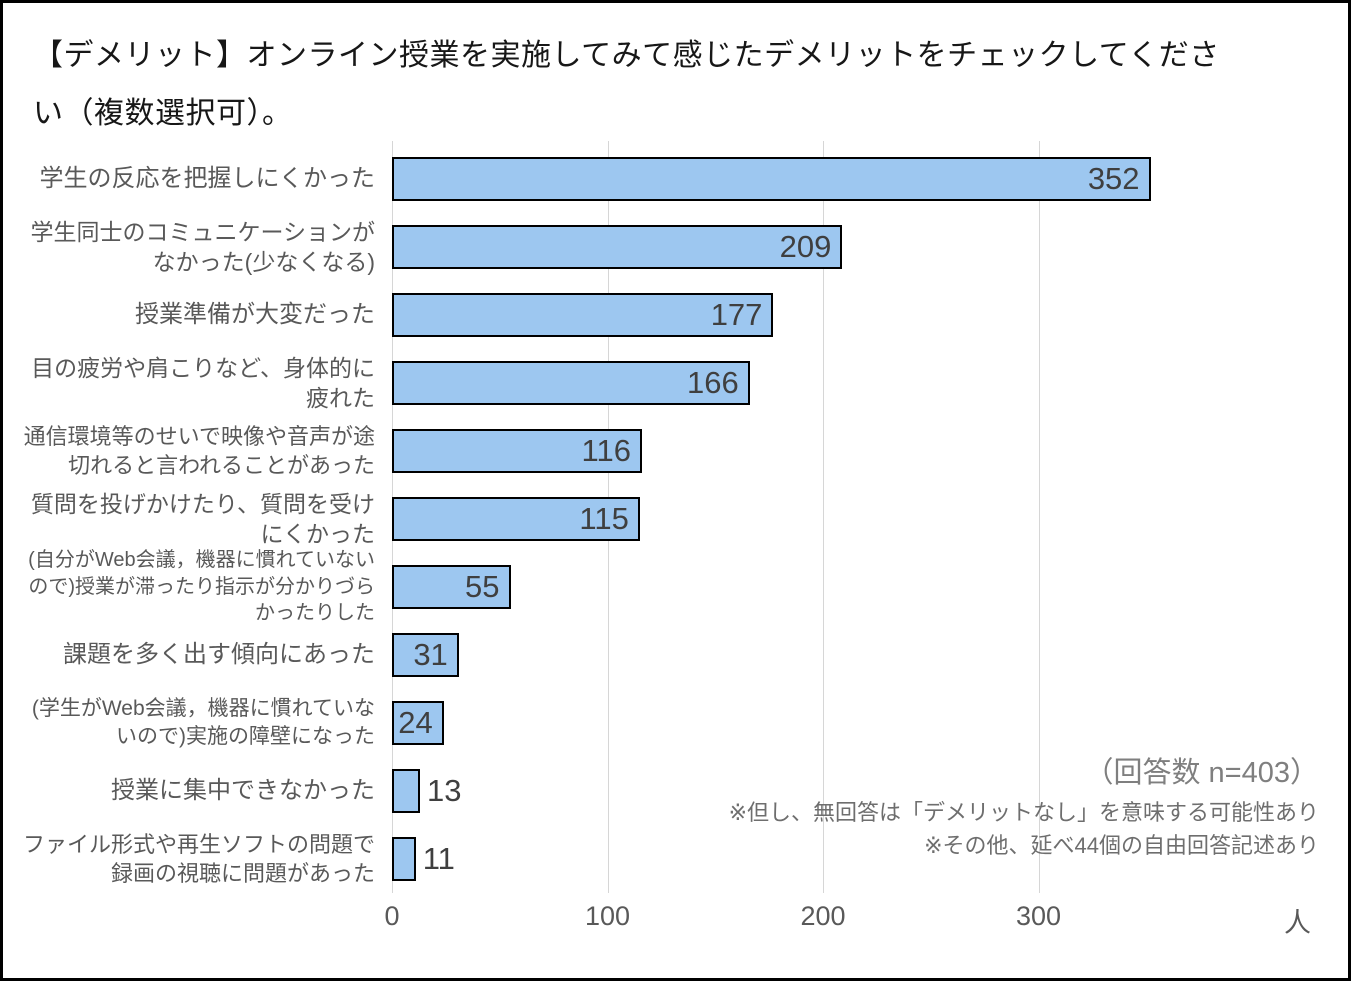 The height and width of the screenshot is (981, 1351). I want to click on bar-row: 55, so click(852, 587).